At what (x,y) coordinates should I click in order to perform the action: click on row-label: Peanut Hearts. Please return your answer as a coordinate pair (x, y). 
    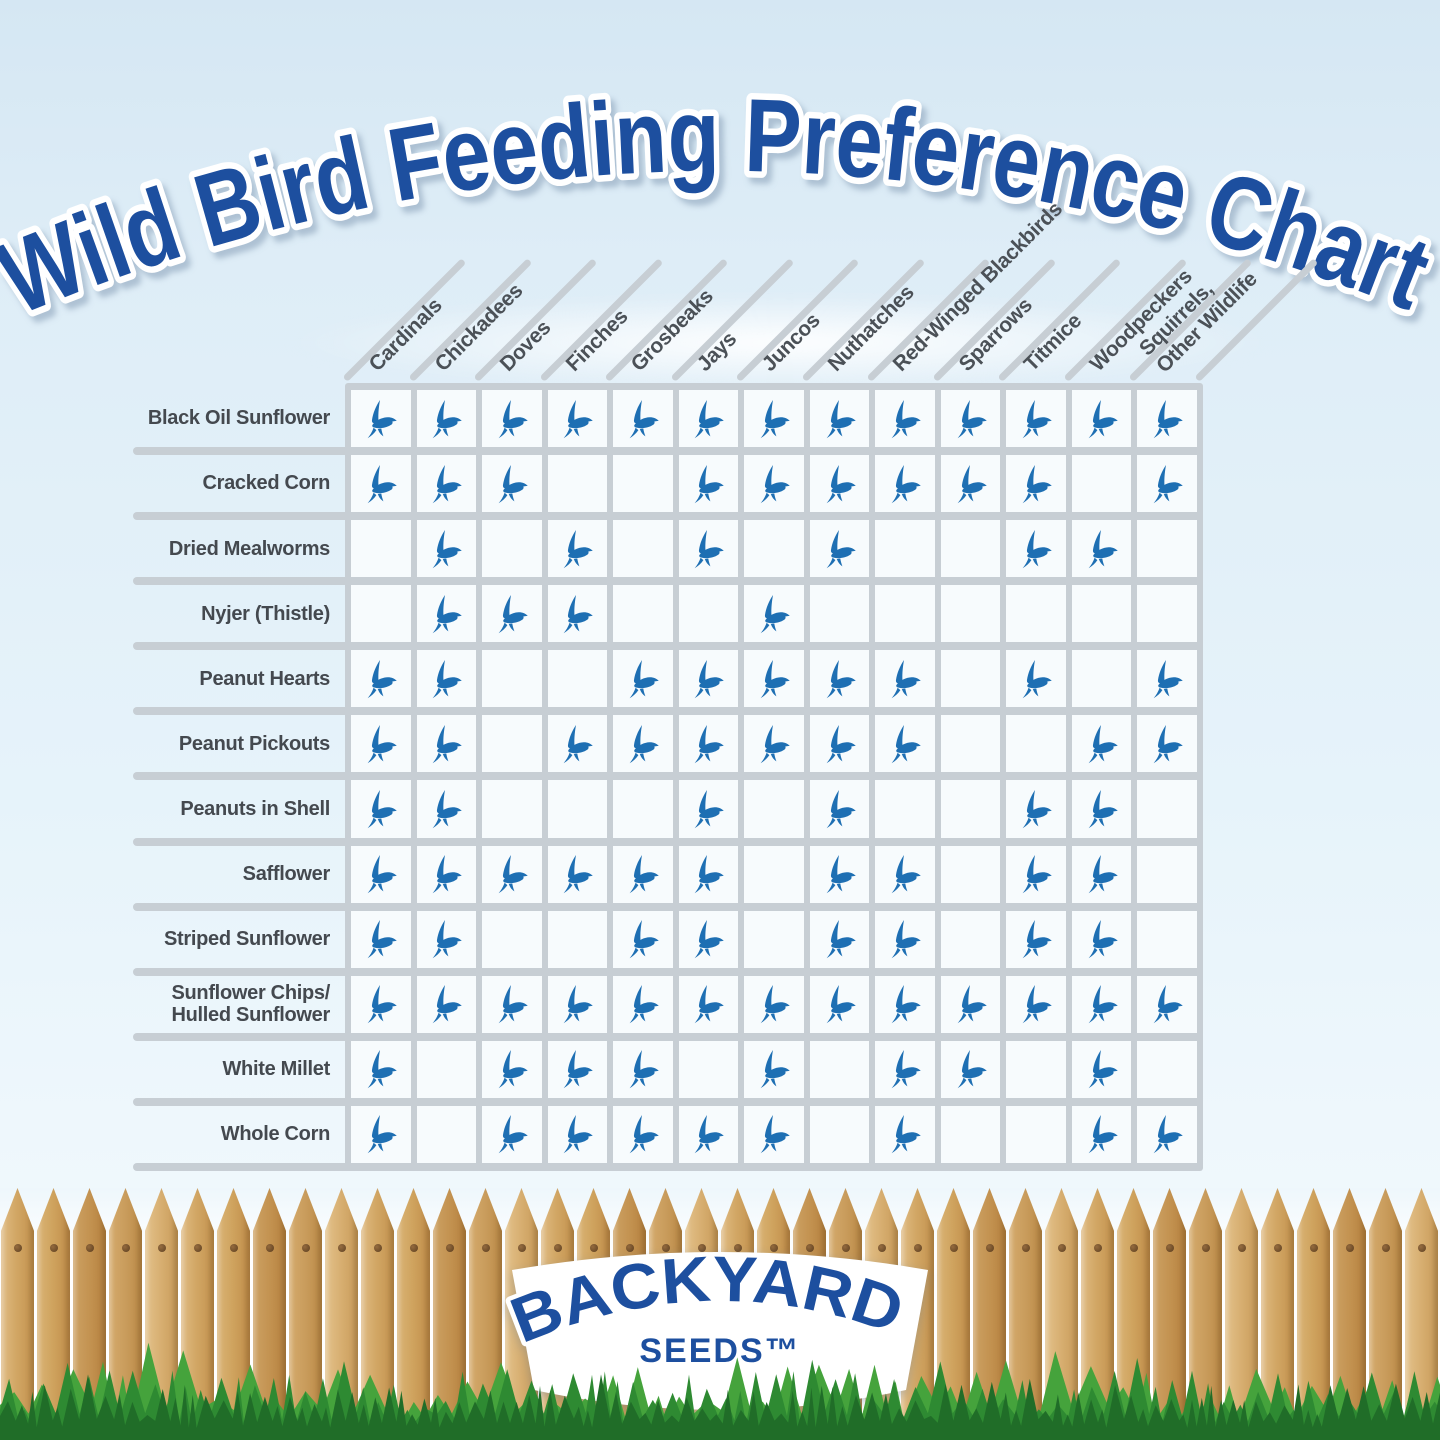
    Looking at the image, I should click on (240, 683).